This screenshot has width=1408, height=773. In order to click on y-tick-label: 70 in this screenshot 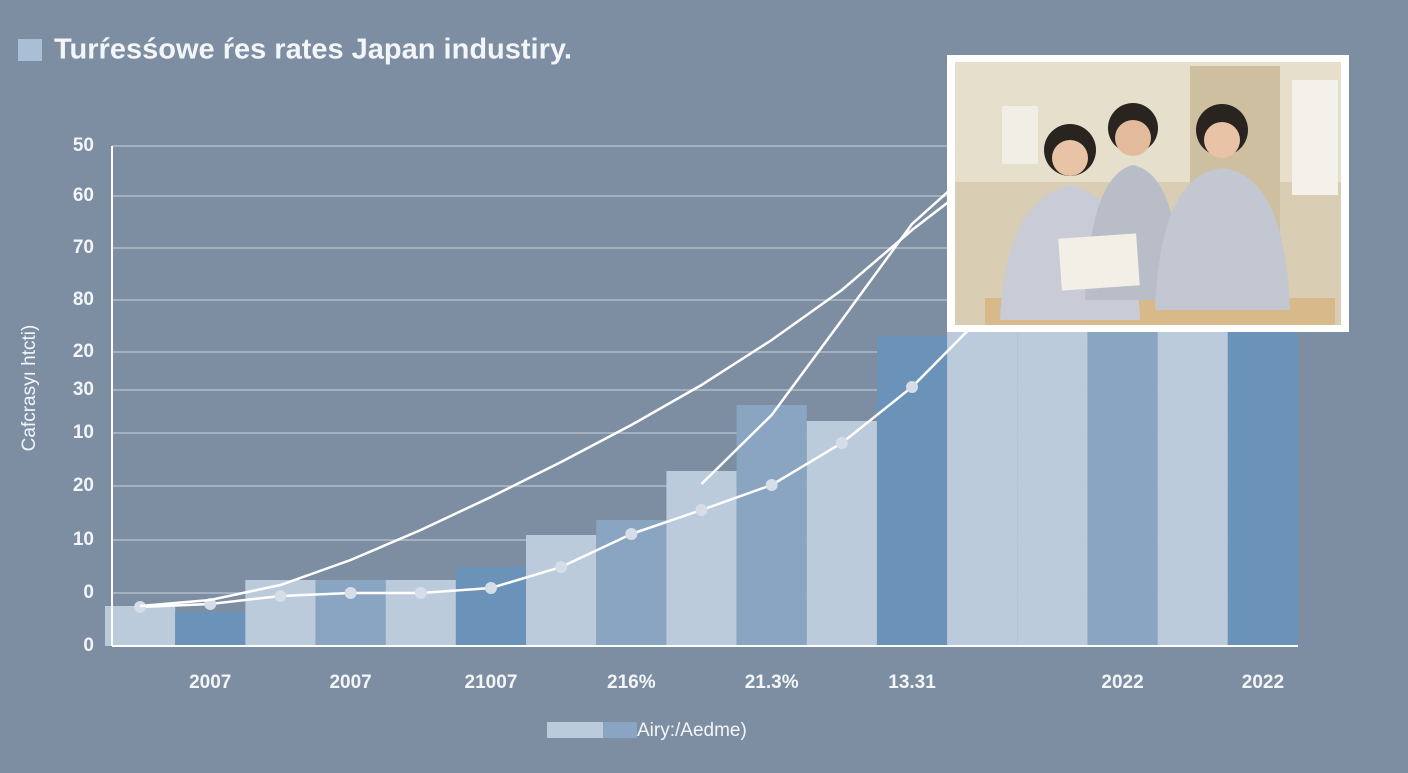, I will do `click(83, 247)`.